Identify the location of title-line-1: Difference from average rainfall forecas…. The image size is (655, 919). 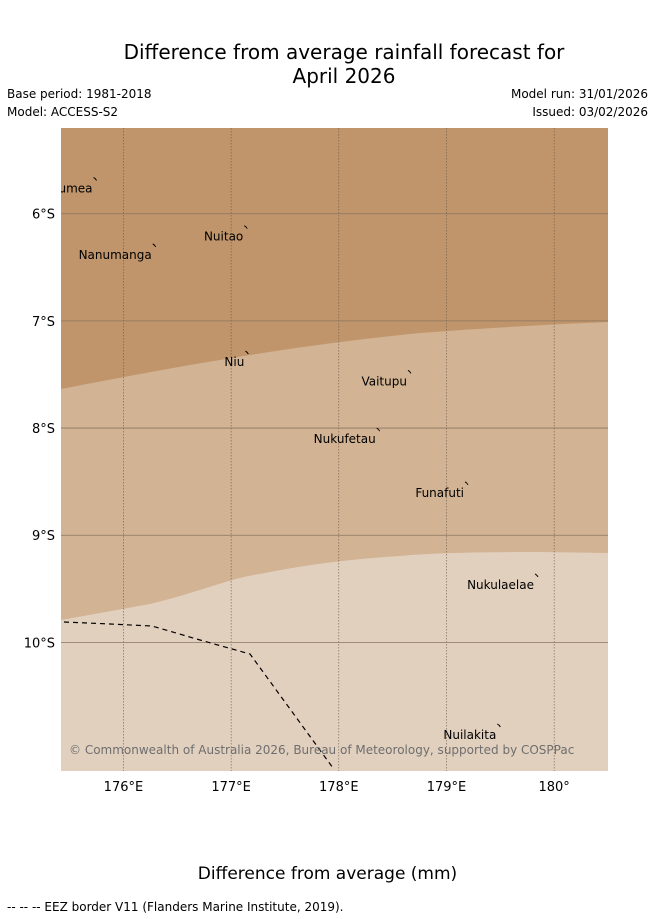
(344, 52).